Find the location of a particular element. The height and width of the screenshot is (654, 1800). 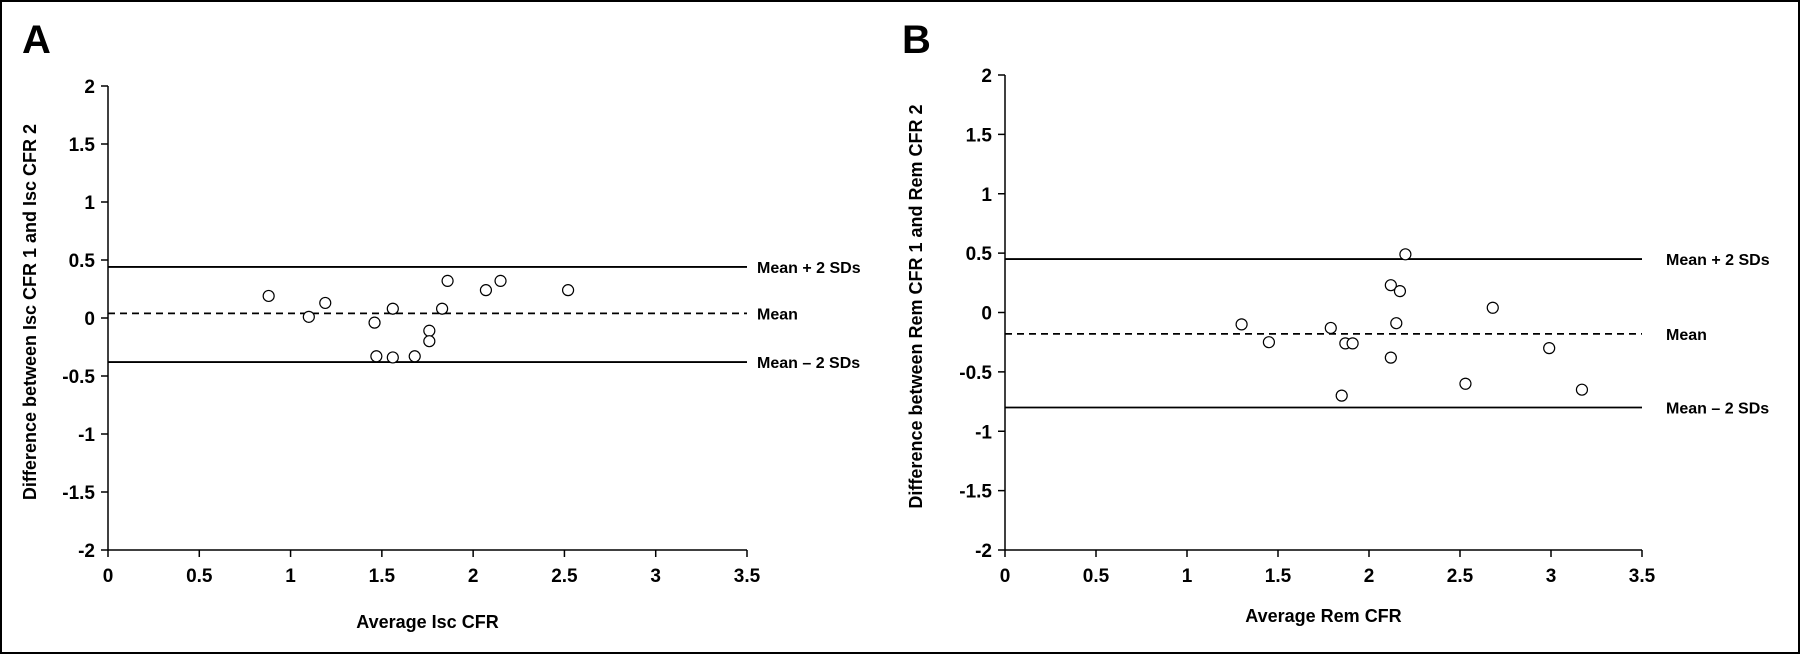

panel-b-label: B is located at coordinates (916, 40).